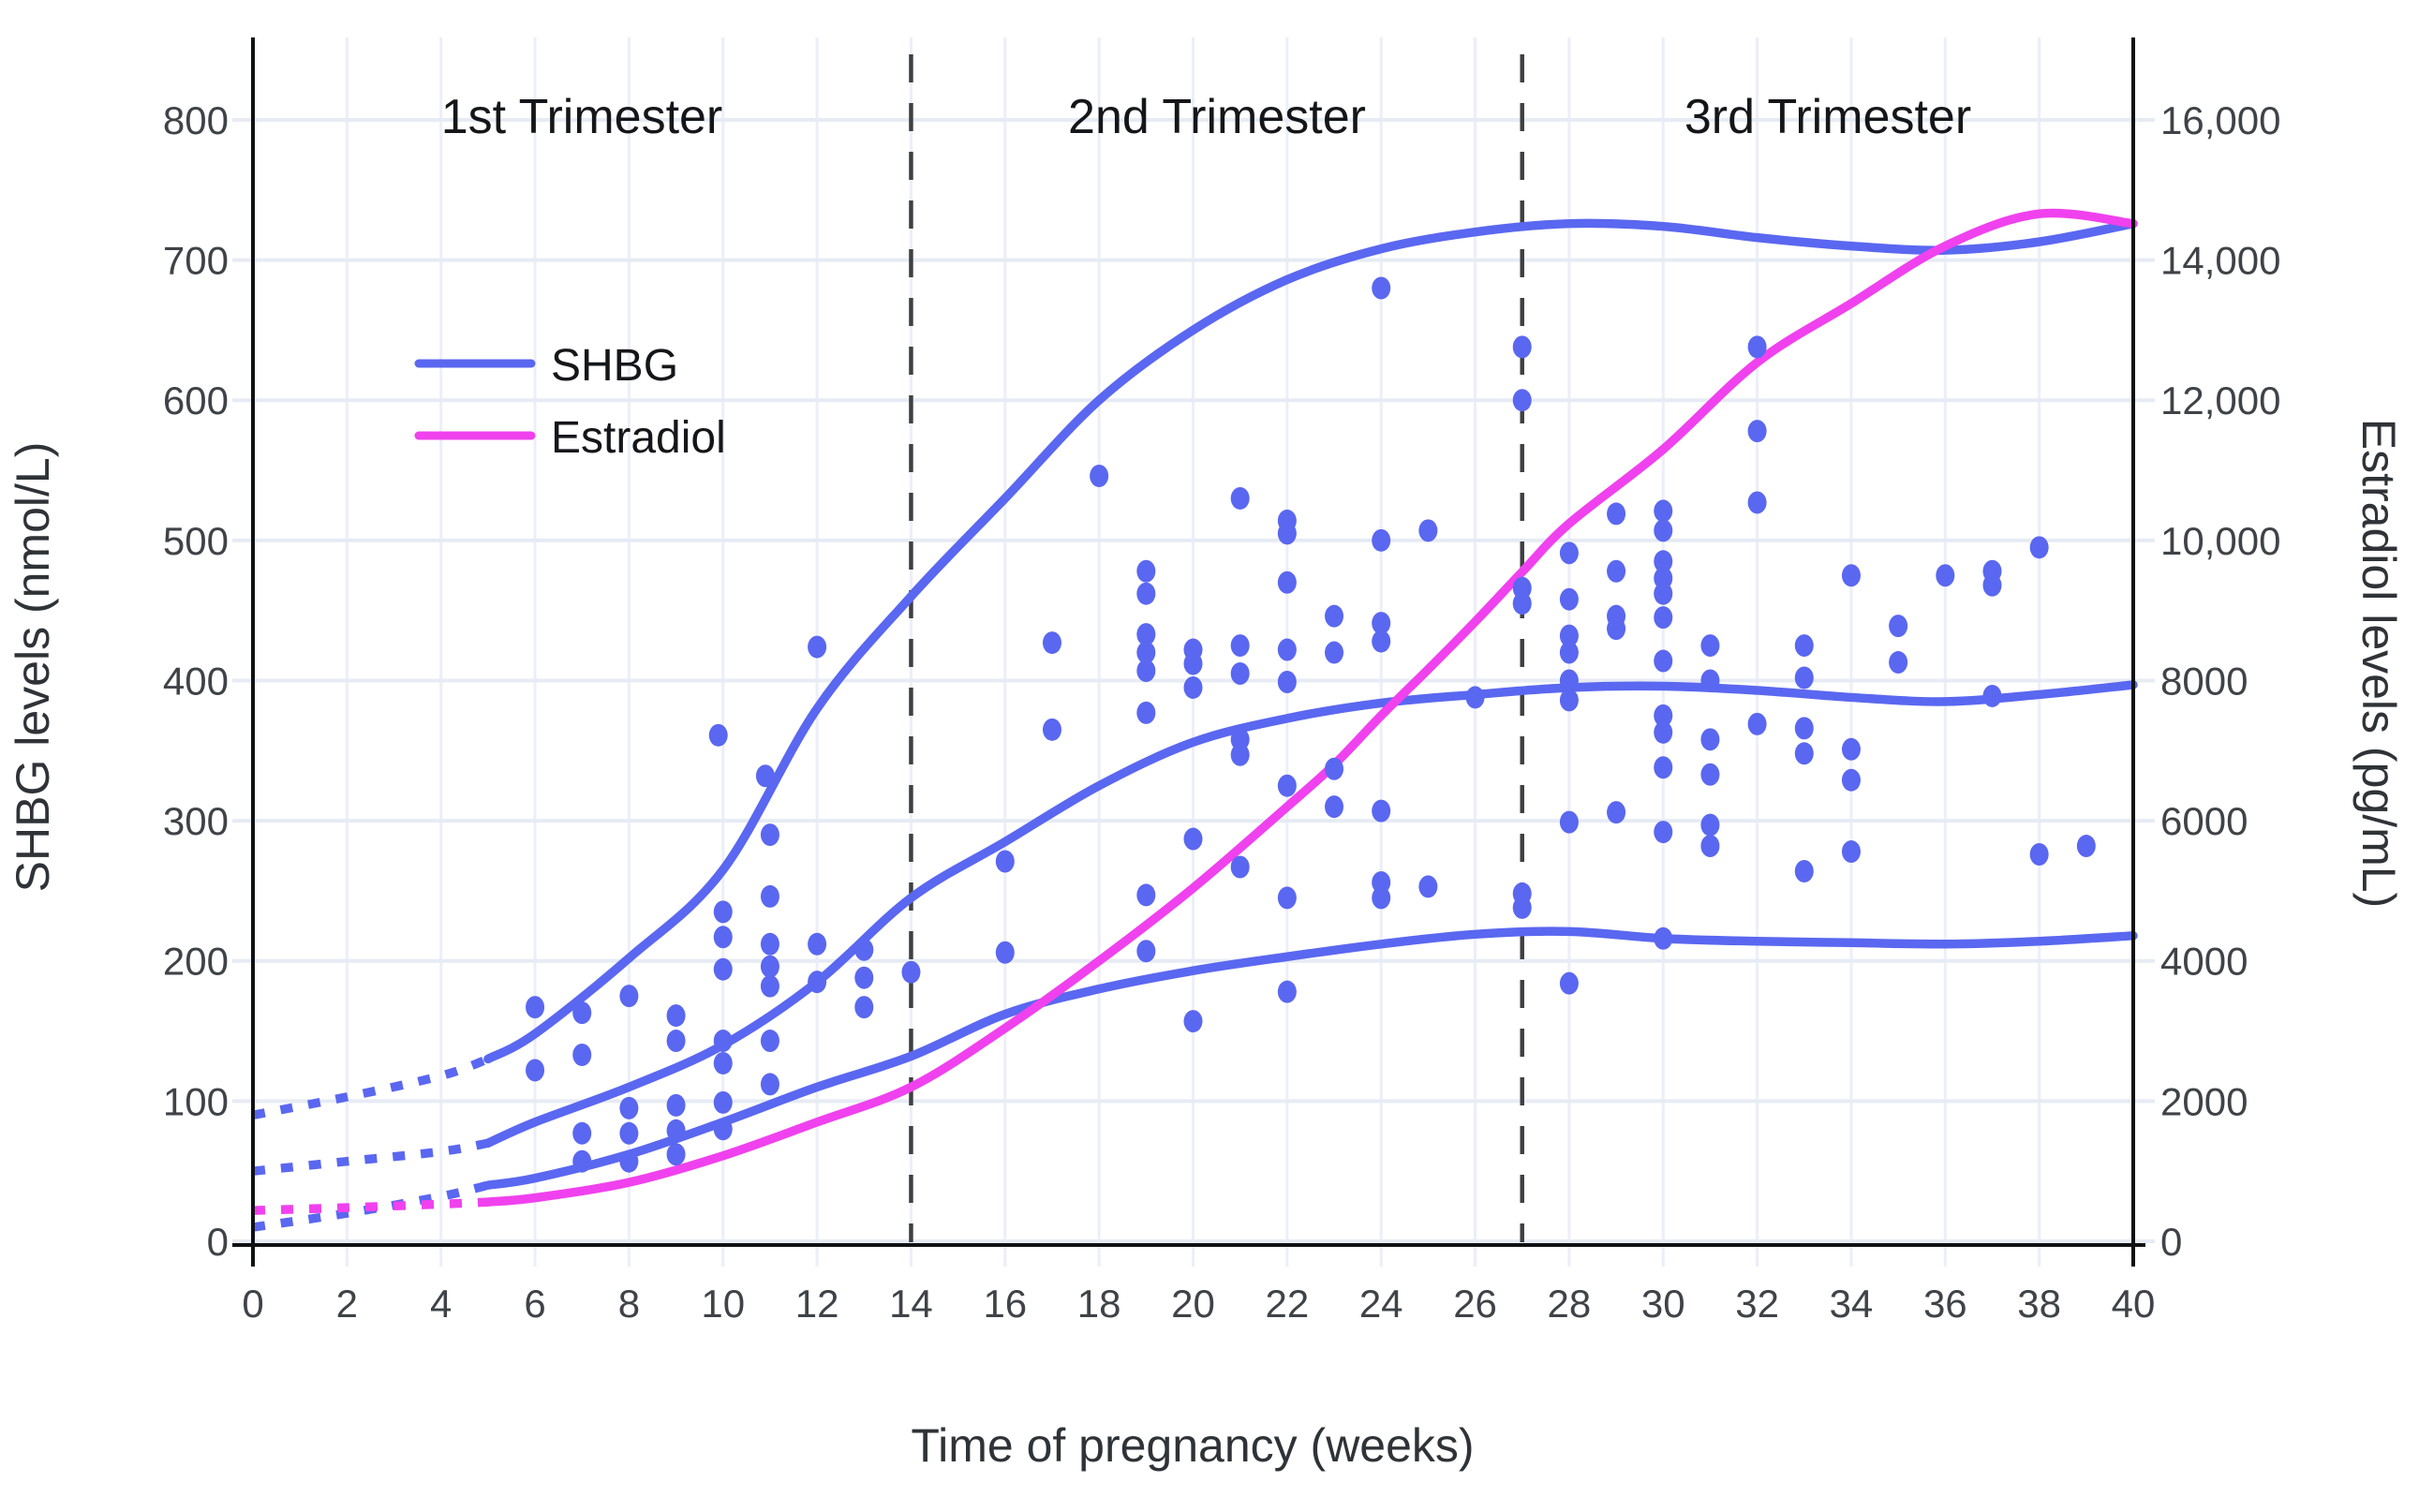 This screenshot has width=2419, height=1512. I want to click on shbg-upper-curve-dotted-segment, so click(371, 1087).